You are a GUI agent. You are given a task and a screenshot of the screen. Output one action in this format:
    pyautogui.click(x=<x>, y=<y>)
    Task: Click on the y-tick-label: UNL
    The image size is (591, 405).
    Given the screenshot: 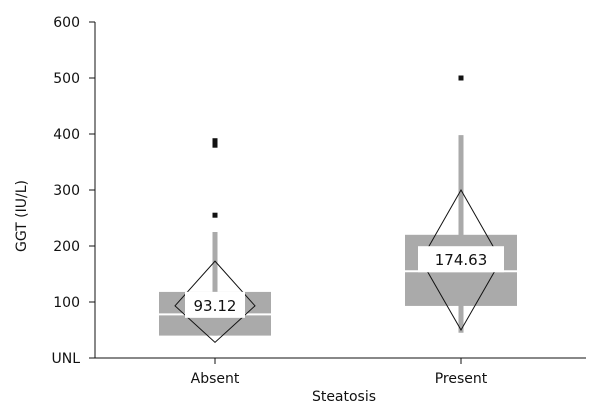 What is the action you would take?
    pyautogui.click(x=65, y=359)
    